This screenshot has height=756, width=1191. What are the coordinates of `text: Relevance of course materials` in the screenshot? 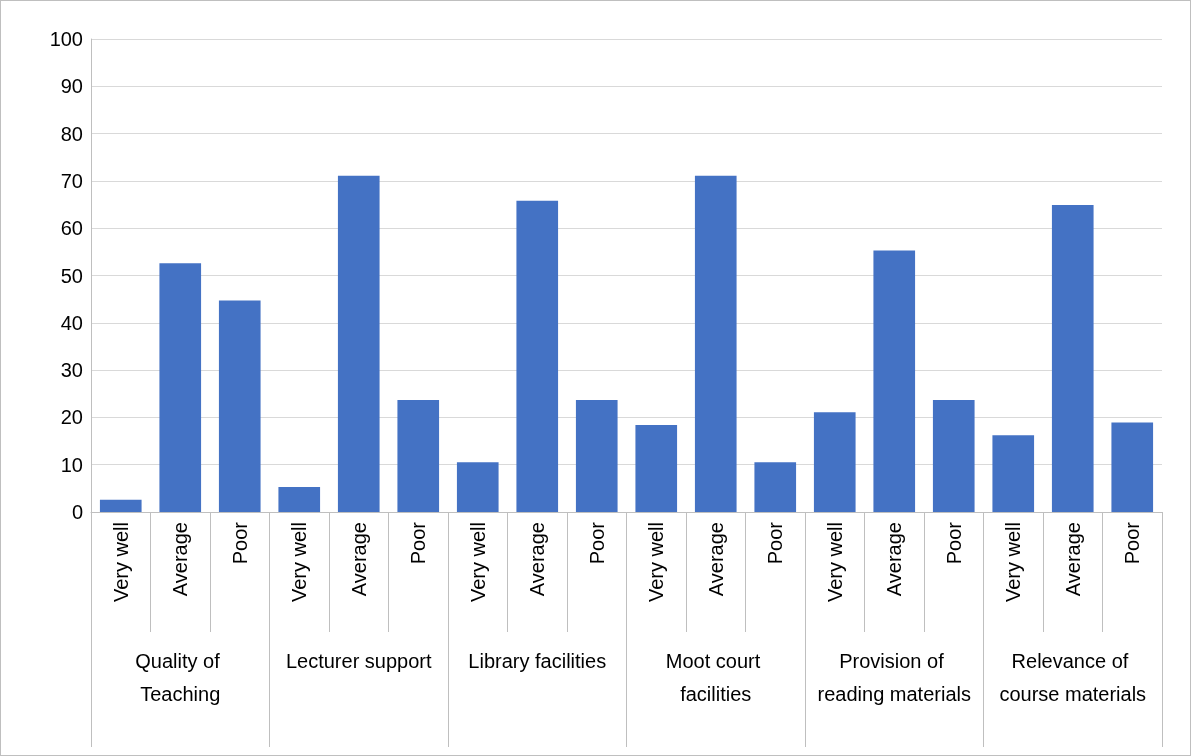 It's located at (1073, 677).